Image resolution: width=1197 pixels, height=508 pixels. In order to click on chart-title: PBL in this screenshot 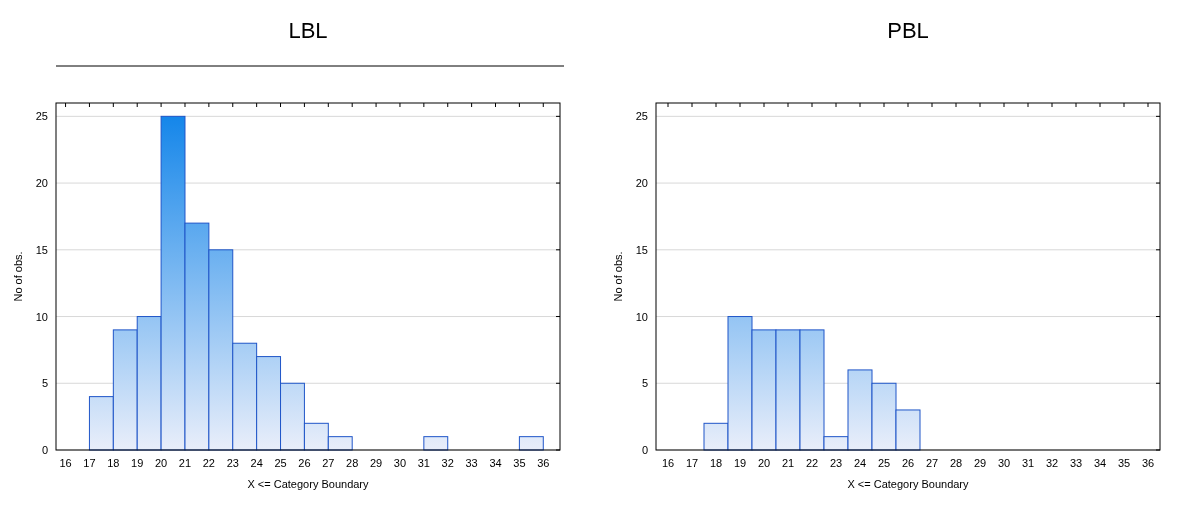, I will do `click(908, 30)`.